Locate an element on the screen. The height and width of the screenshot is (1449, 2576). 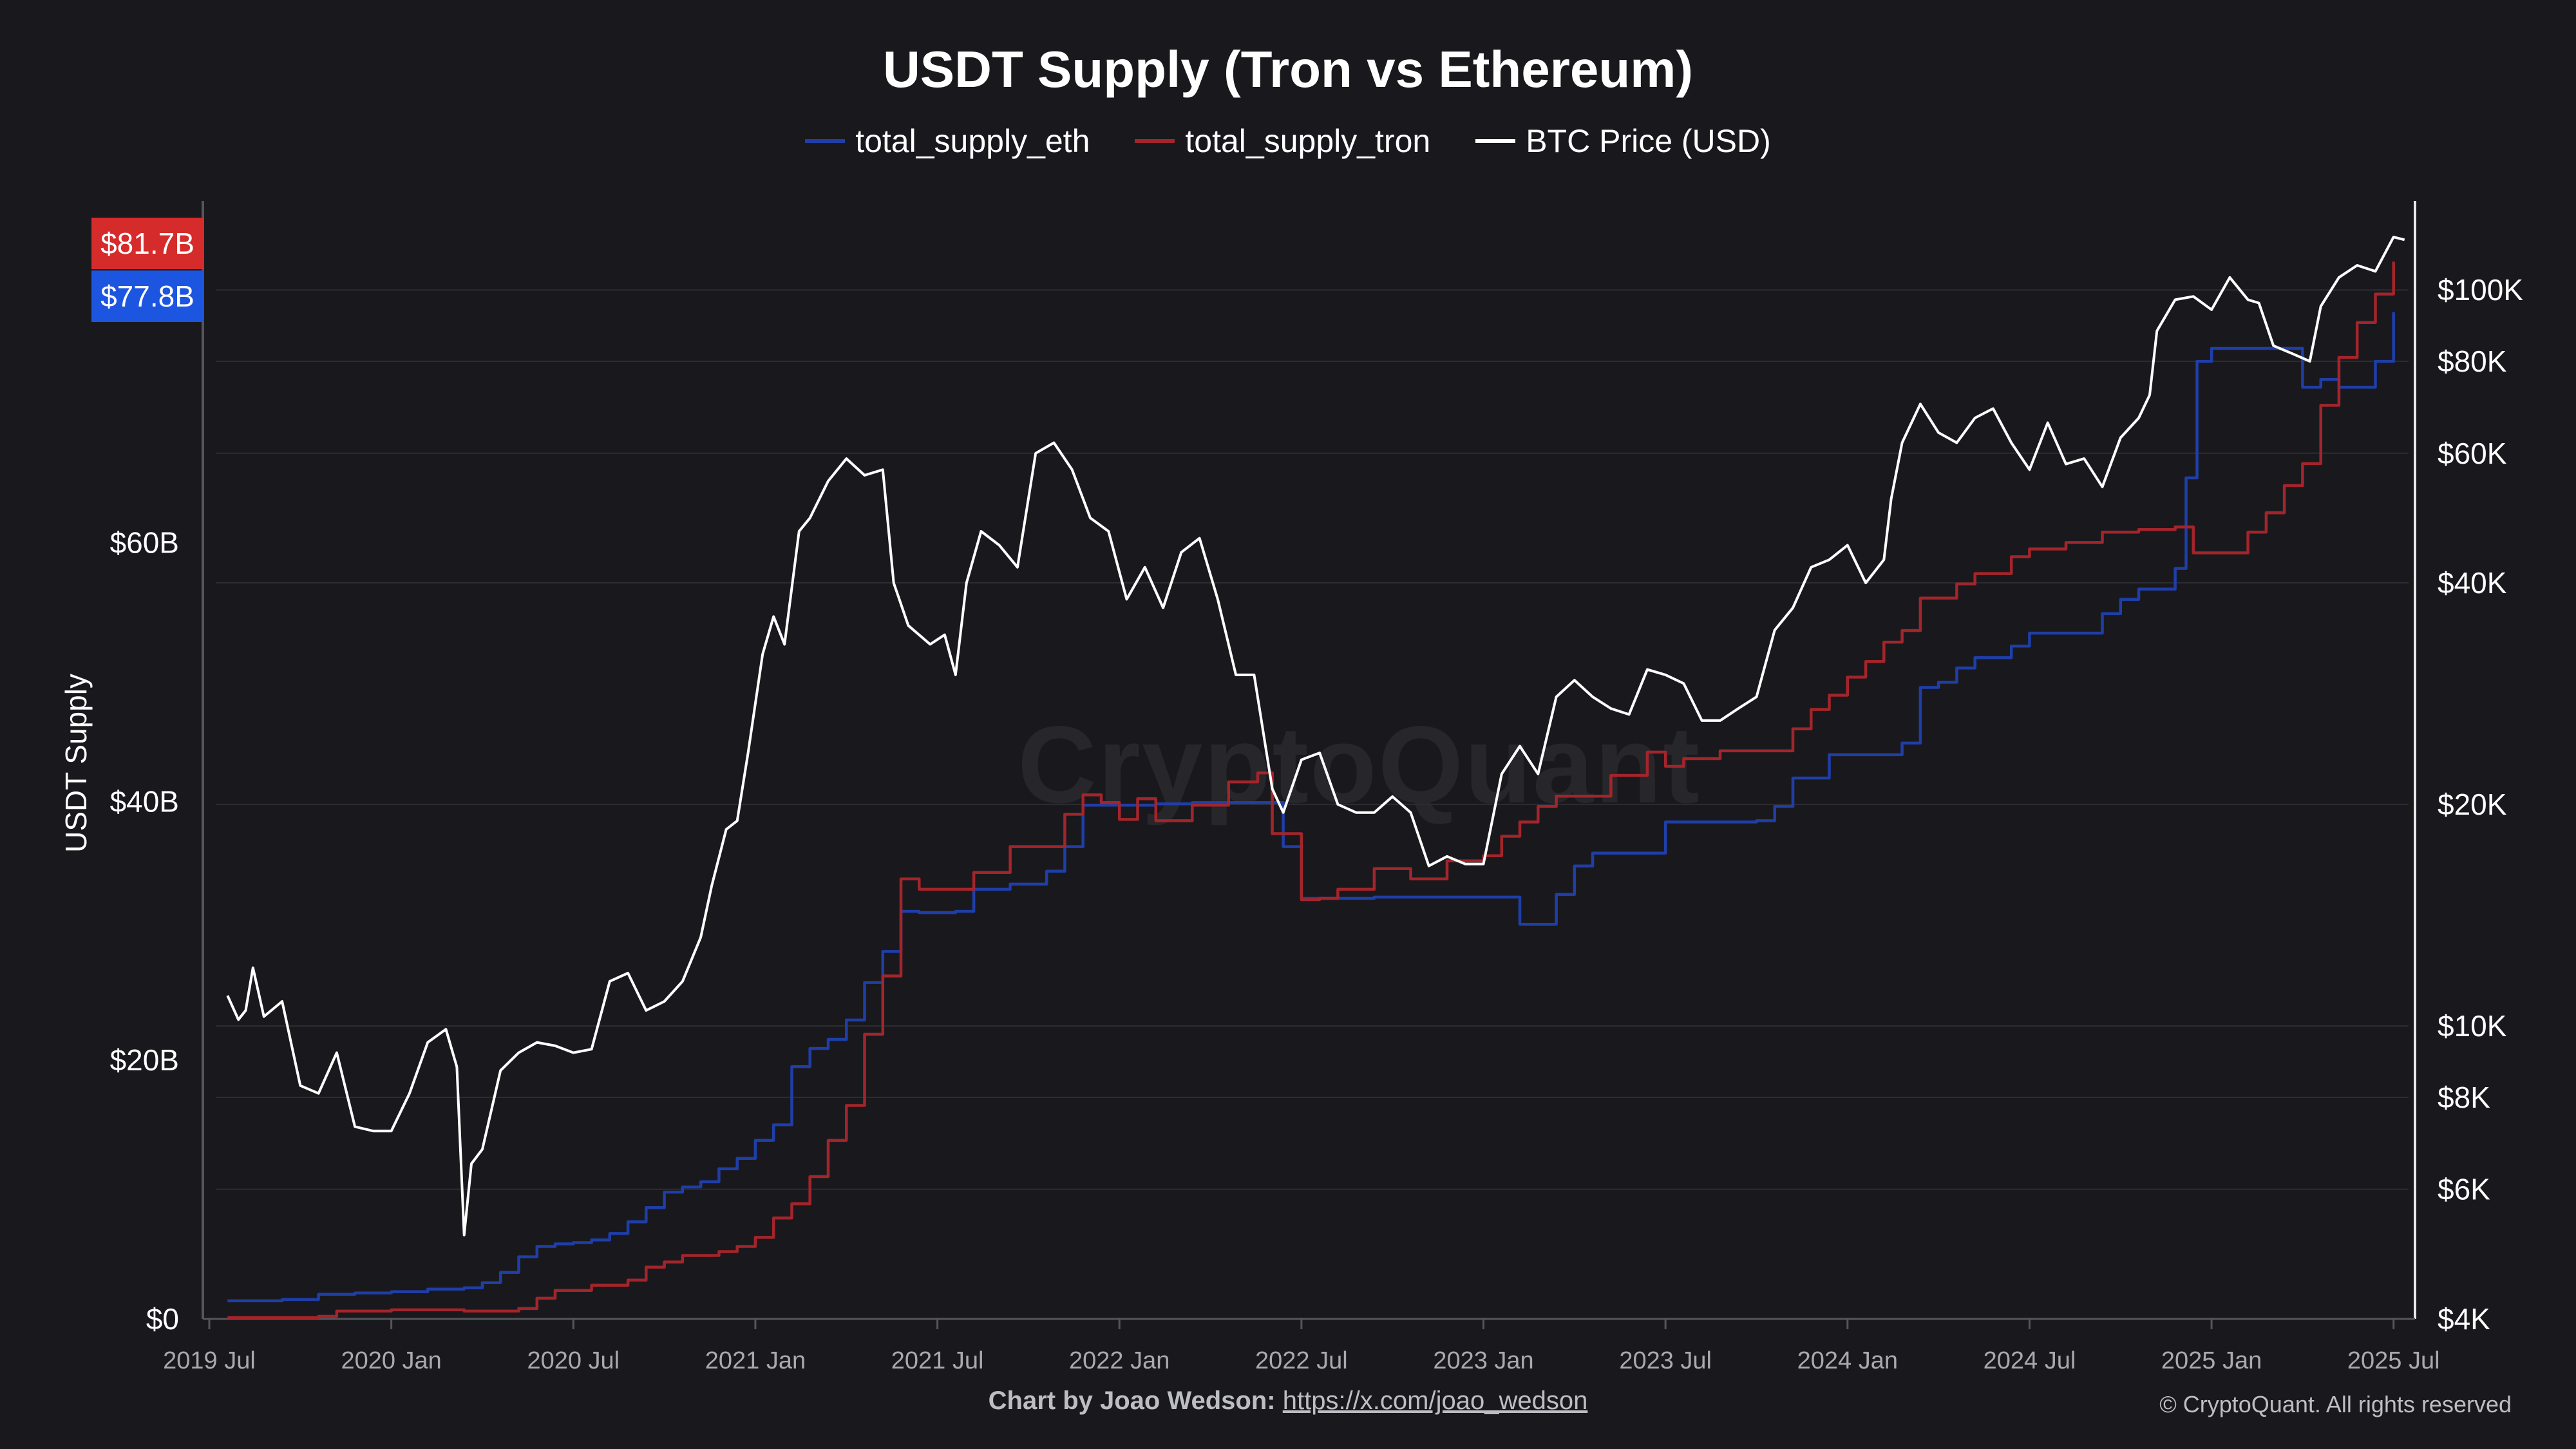
legend-swatch-eth is located at coordinates (825, 141).